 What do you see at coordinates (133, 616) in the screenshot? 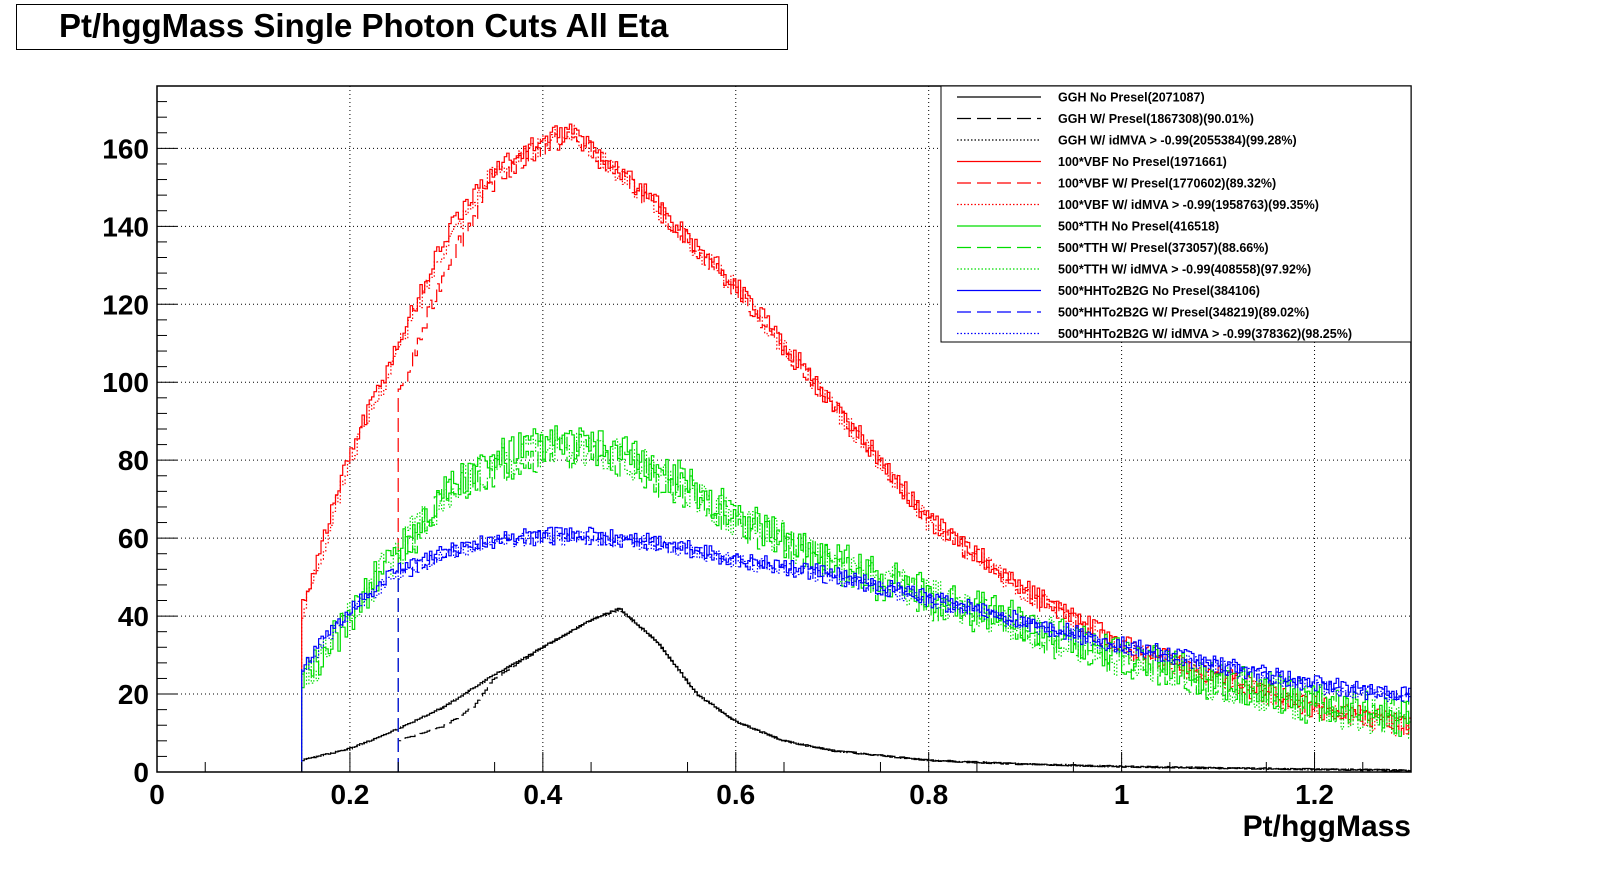
I see `y-tick-label: 40` at bounding box center [133, 616].